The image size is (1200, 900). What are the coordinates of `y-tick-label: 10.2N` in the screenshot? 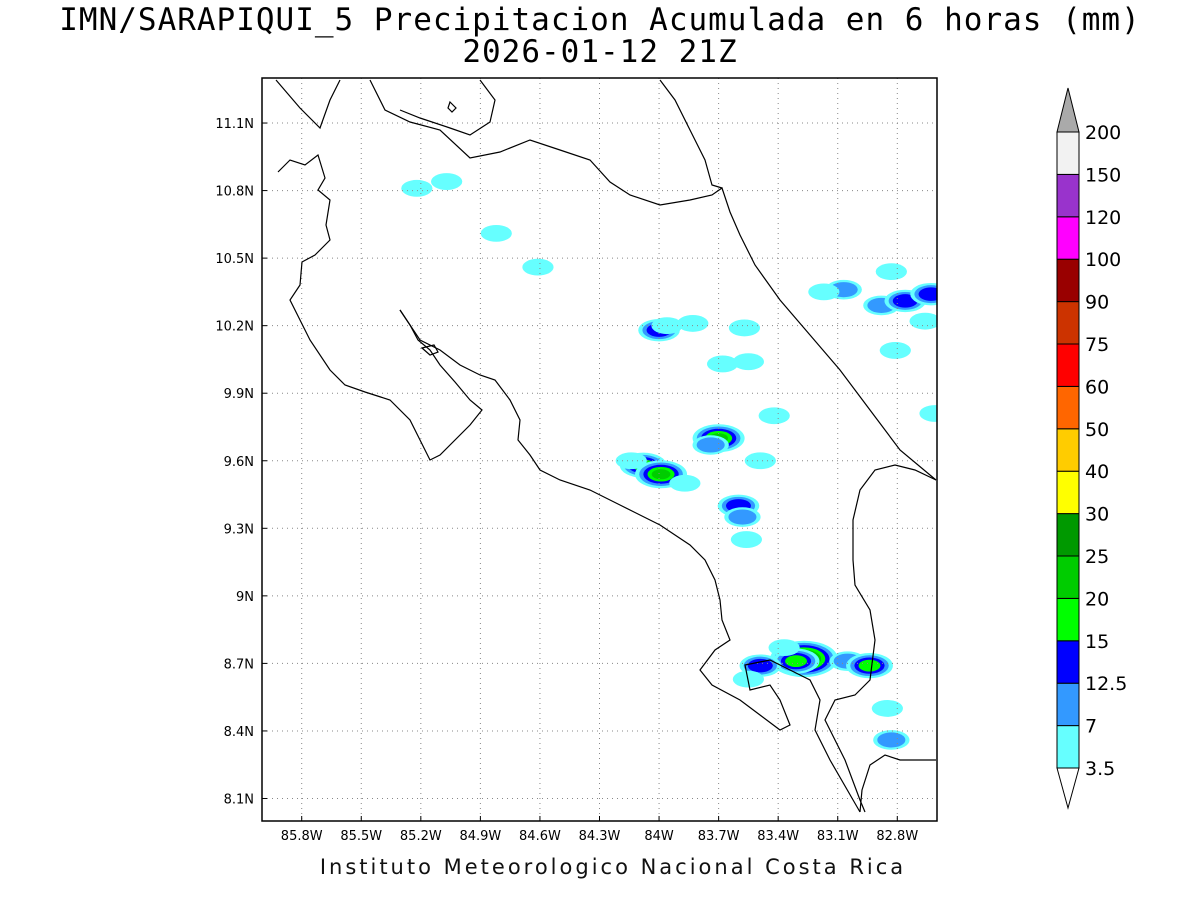 It's located at (234, 327).